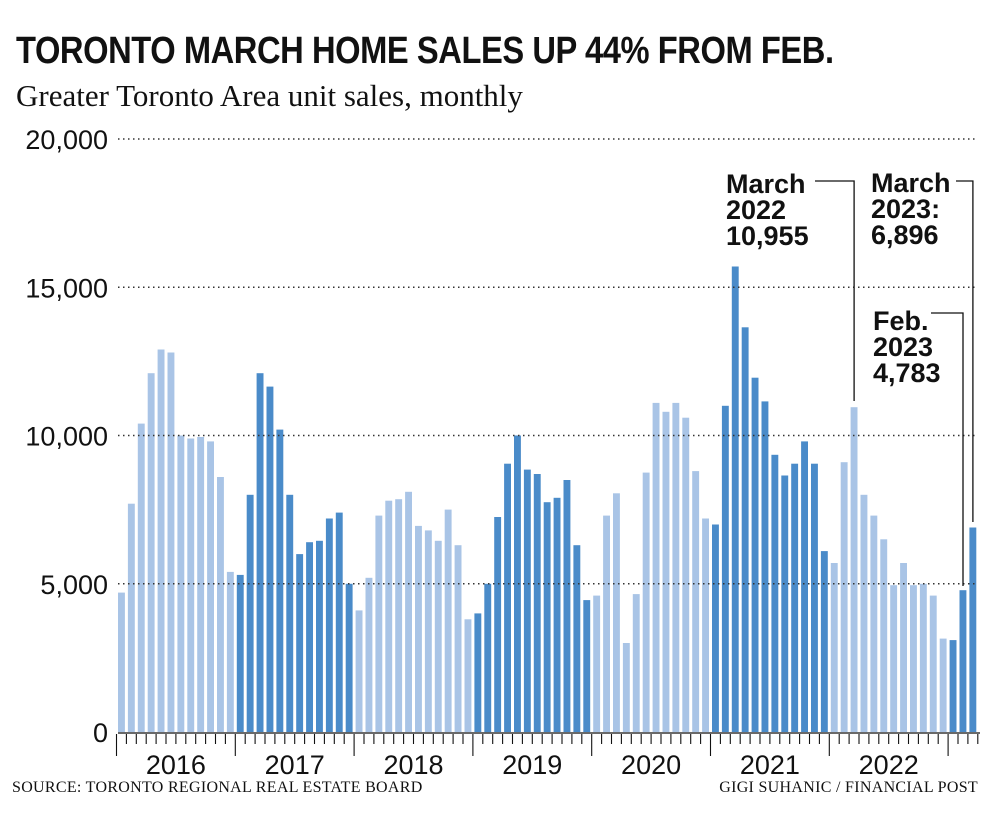 The width and height of the screenshot is (1000, 815). What do you see at coordinates (295, 765) in the screenshot?
I see `year-label: 2017` at bounding box center [295, 765].